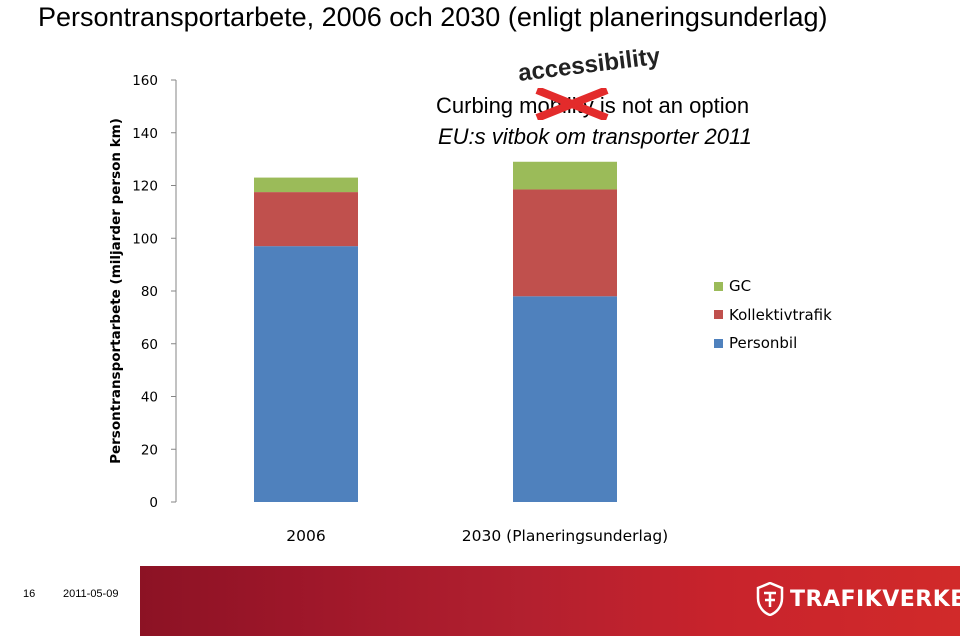  I want to click on y-axis: 0 20 40 60 80 100 120 140 160, so click(154, 292).